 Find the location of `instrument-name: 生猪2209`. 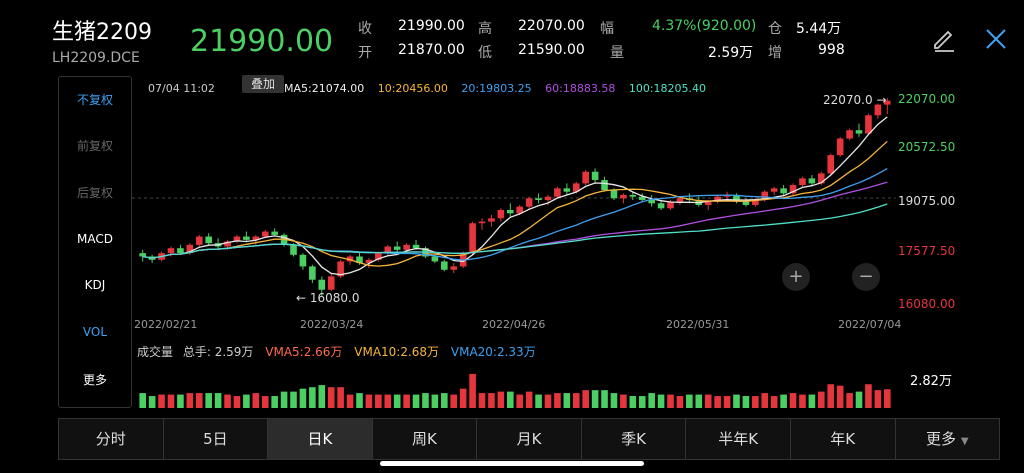

instrument-name: 生猪2209 is located at coordinates (102, 32).